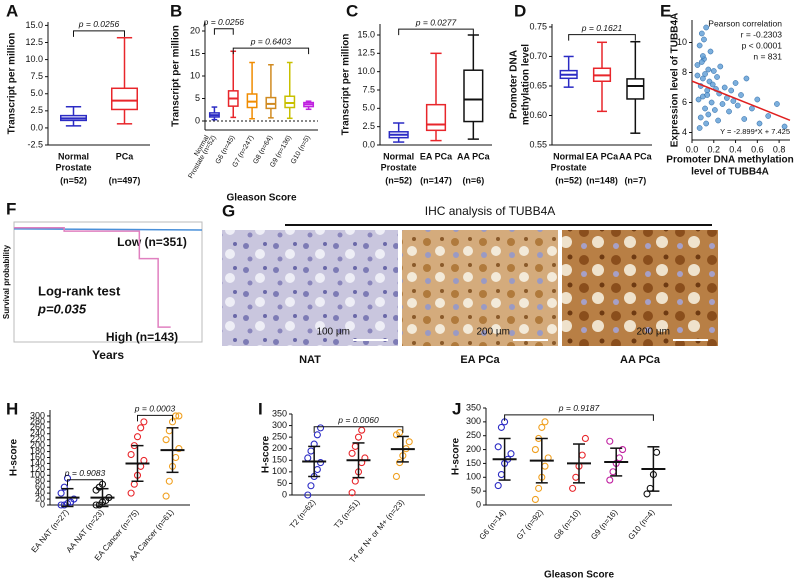 This screenshot has width=798, height=583. What do you see at coordinates (195, 75) in the screenshot?
I see `y-tick-label: 10` at bounding box center [195, 75].